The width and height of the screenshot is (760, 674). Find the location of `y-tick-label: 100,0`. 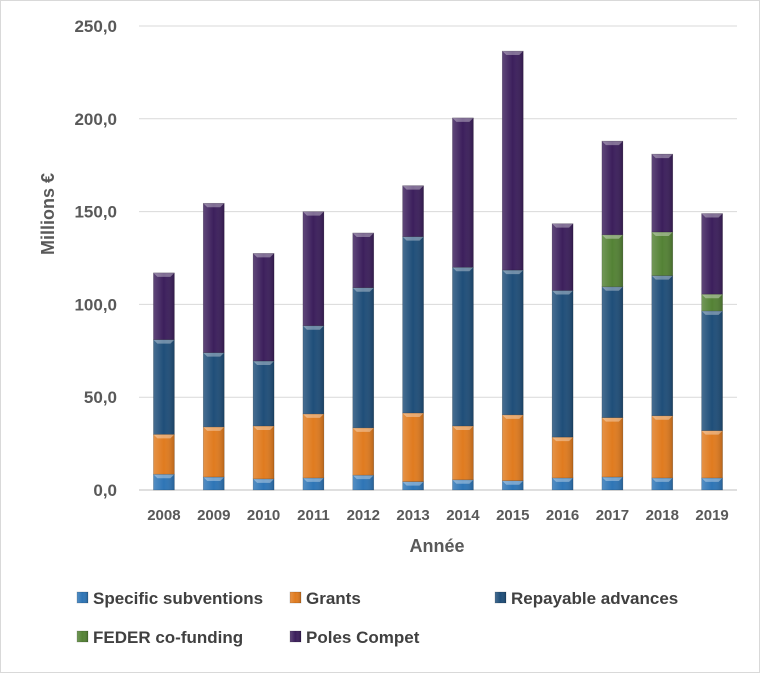

y-tick-label: 100,0 is located at coordinates (95, 304).